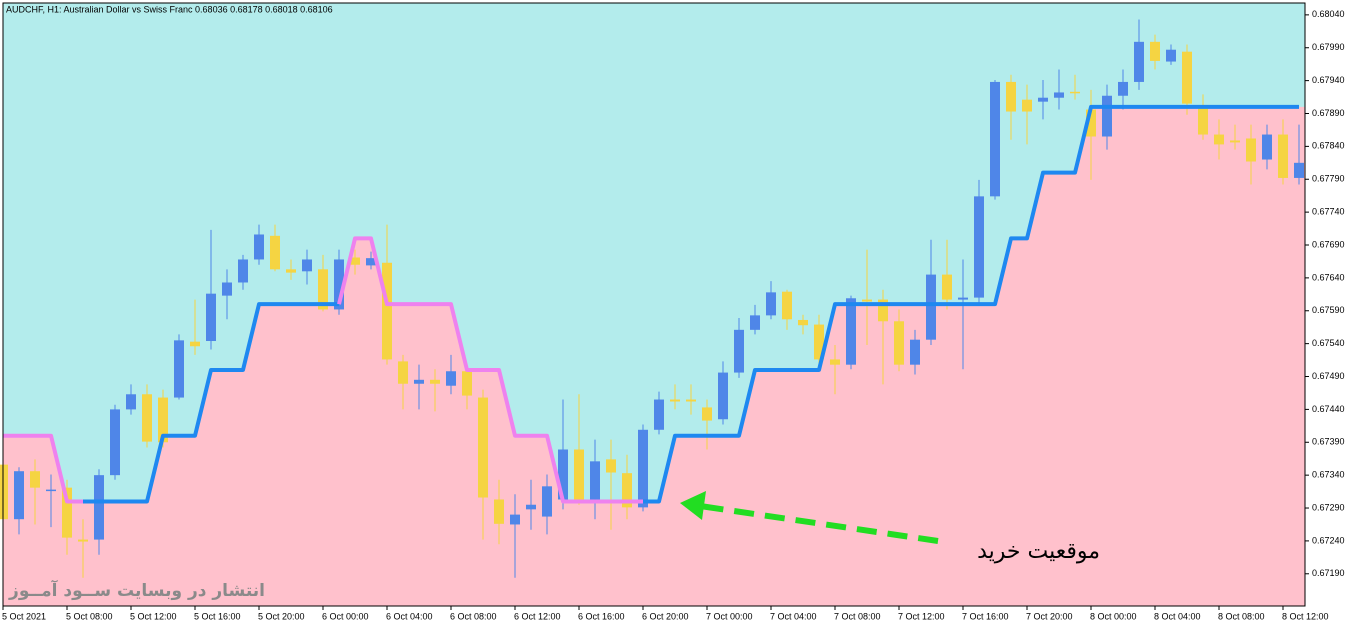 The width and height of the screenshot is (1362, 628). Describe the element at coordinates (1305, 616) in the screenshot. I see `x-tick-label: 8 Oct 12:00` at that location.